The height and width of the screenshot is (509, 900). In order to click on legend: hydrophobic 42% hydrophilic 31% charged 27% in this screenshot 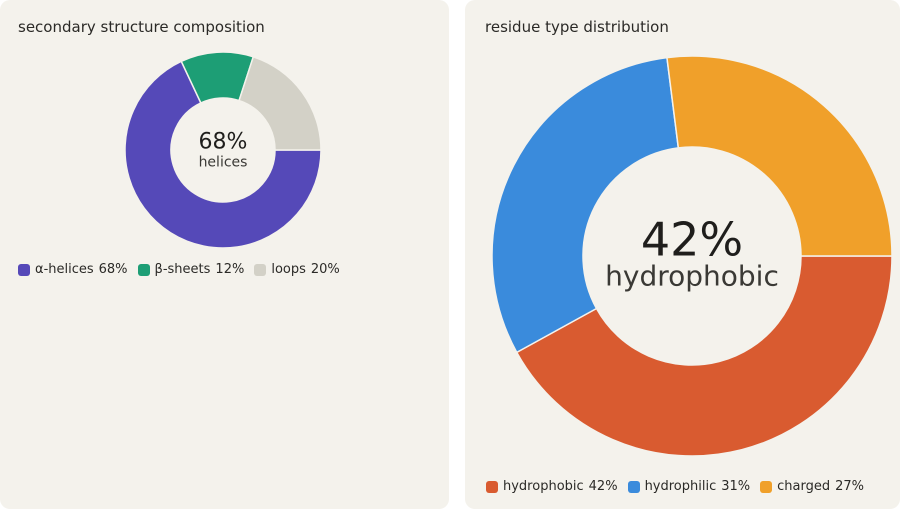, I will do `click(675, 486)`.